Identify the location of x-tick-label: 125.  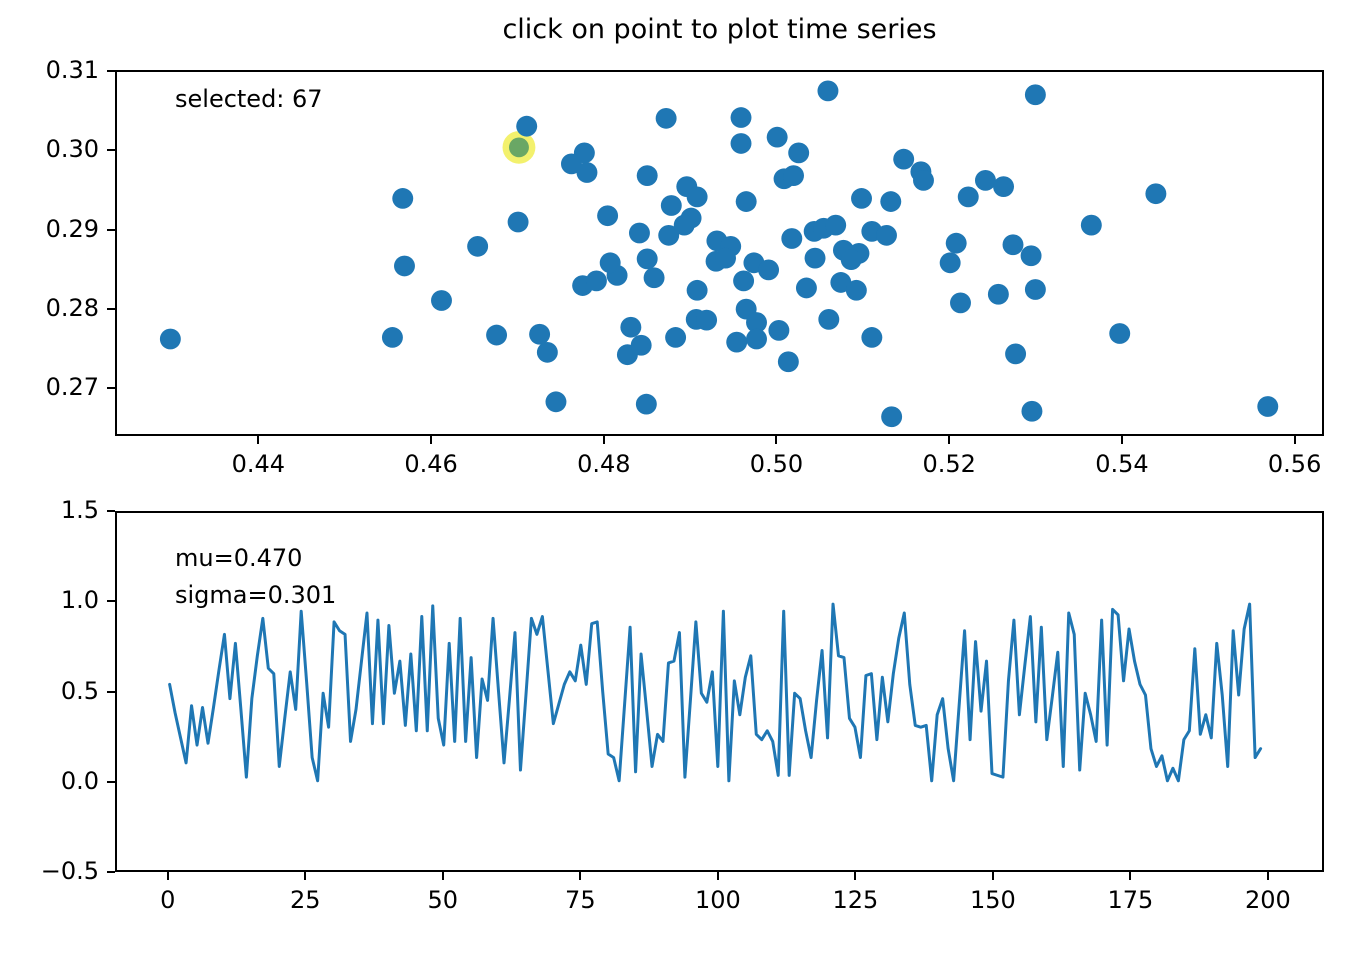
(855, 900).